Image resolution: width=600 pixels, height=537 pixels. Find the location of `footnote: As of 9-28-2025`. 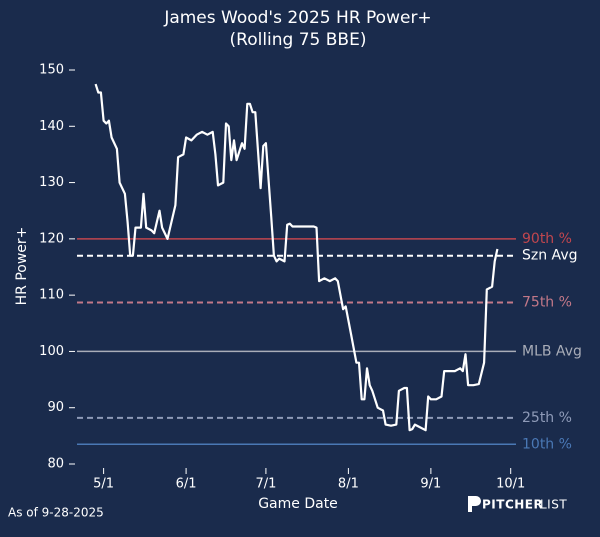

footnote: As of 9-28-2025 is located at coordinates (56, 513).